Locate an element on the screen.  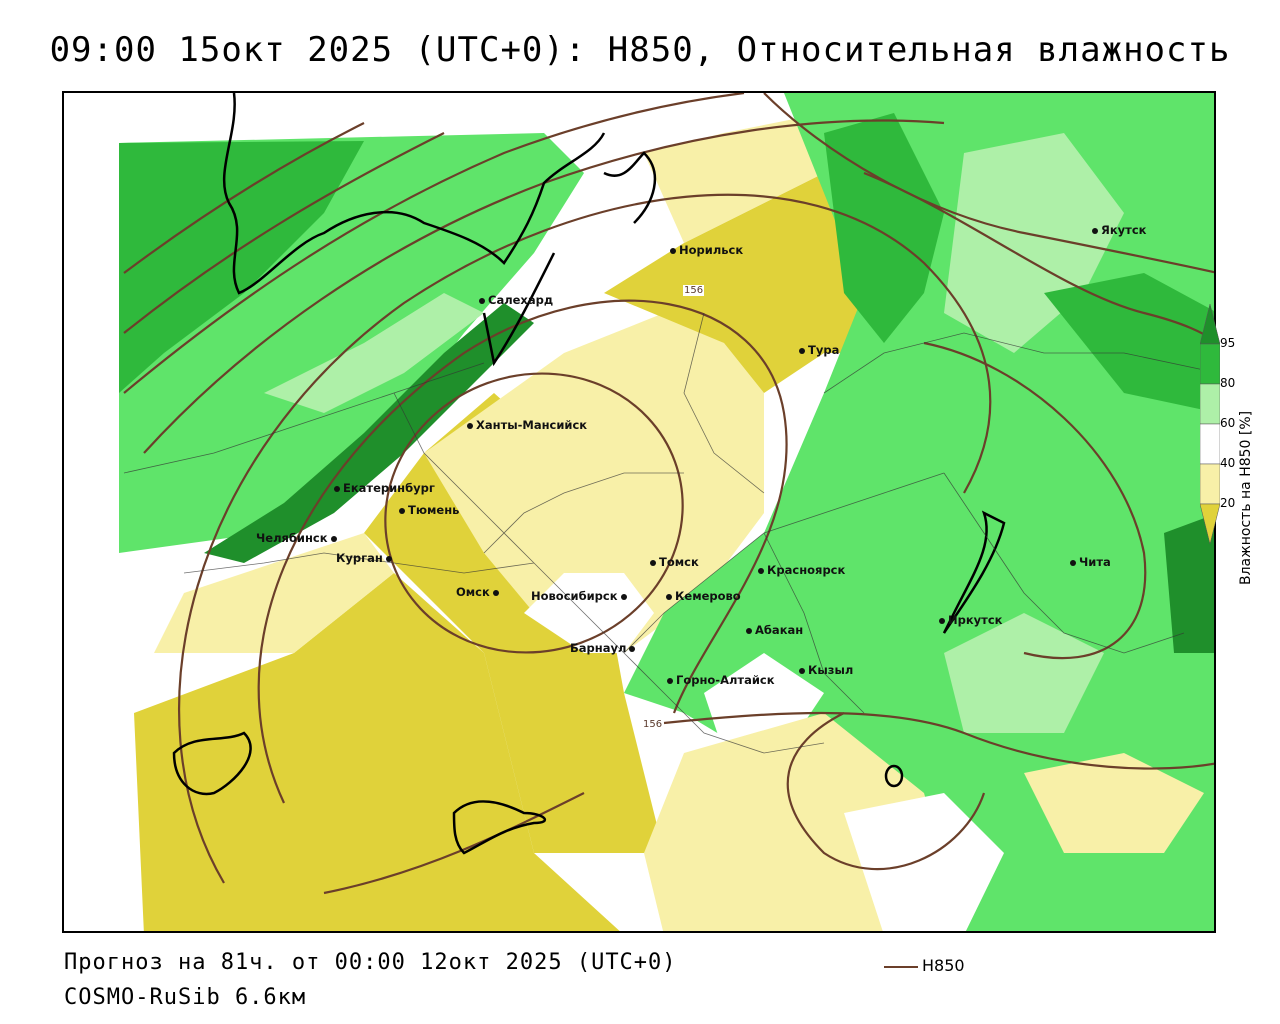
city-label: Курган is located at coordinates (365, 558).